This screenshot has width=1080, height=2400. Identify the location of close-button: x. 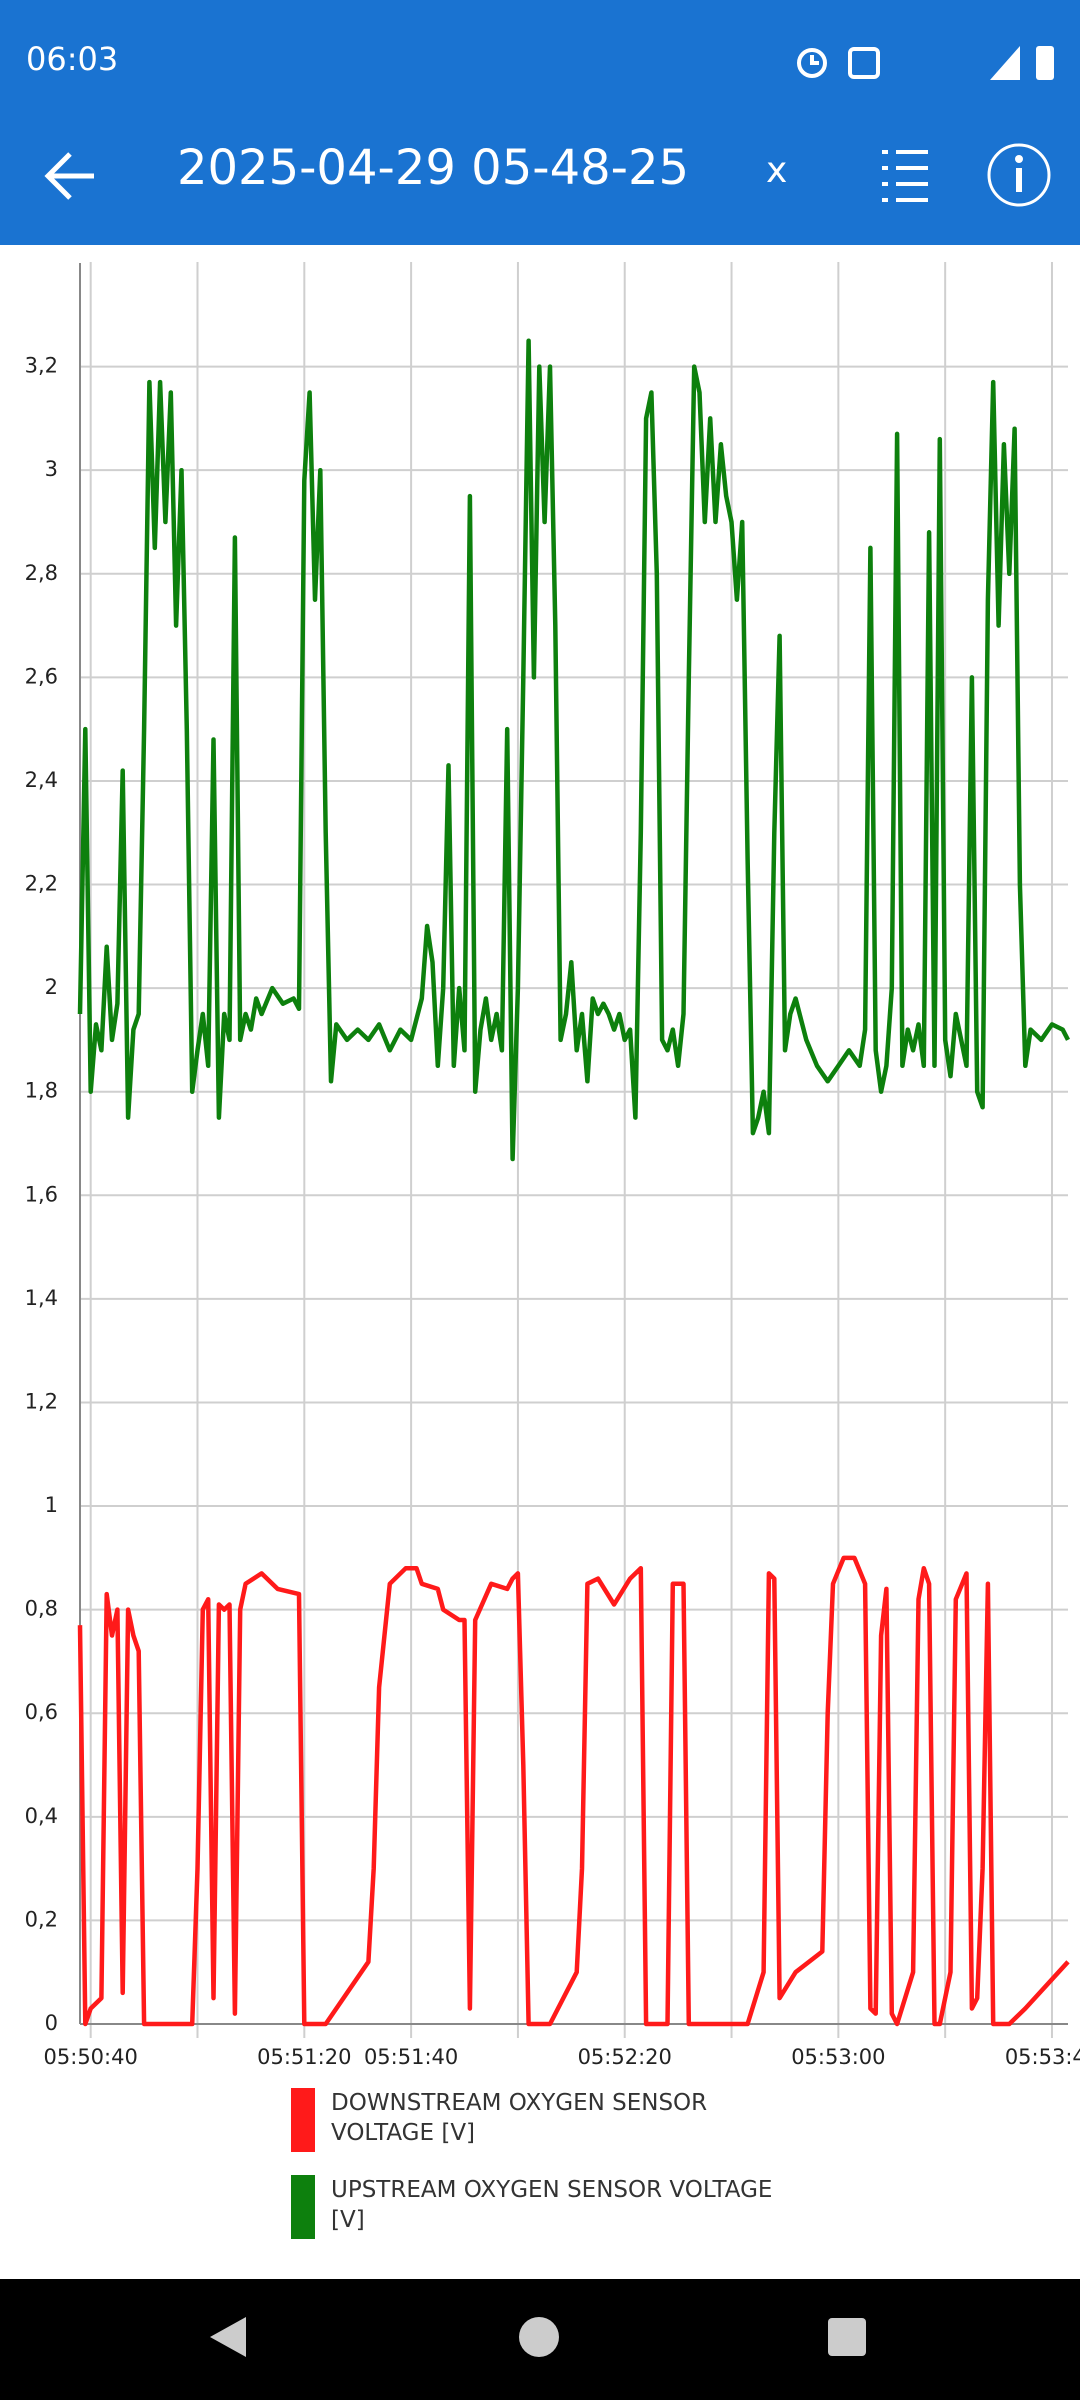
(777, 170).